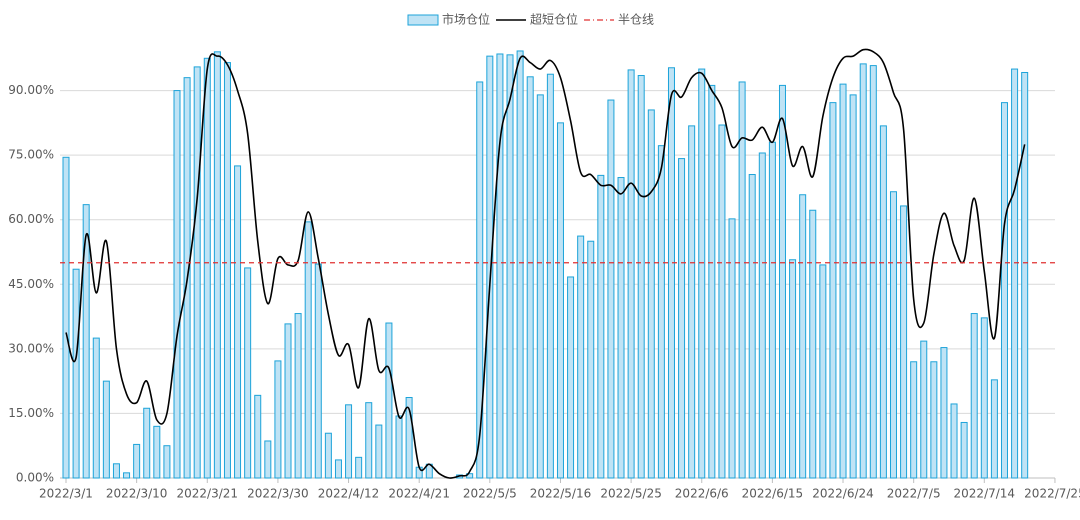 Image resolution: width=1080 pixels, height=520 pixels. I want to click on y-tick-label: 60.00%, so click(31, 219).